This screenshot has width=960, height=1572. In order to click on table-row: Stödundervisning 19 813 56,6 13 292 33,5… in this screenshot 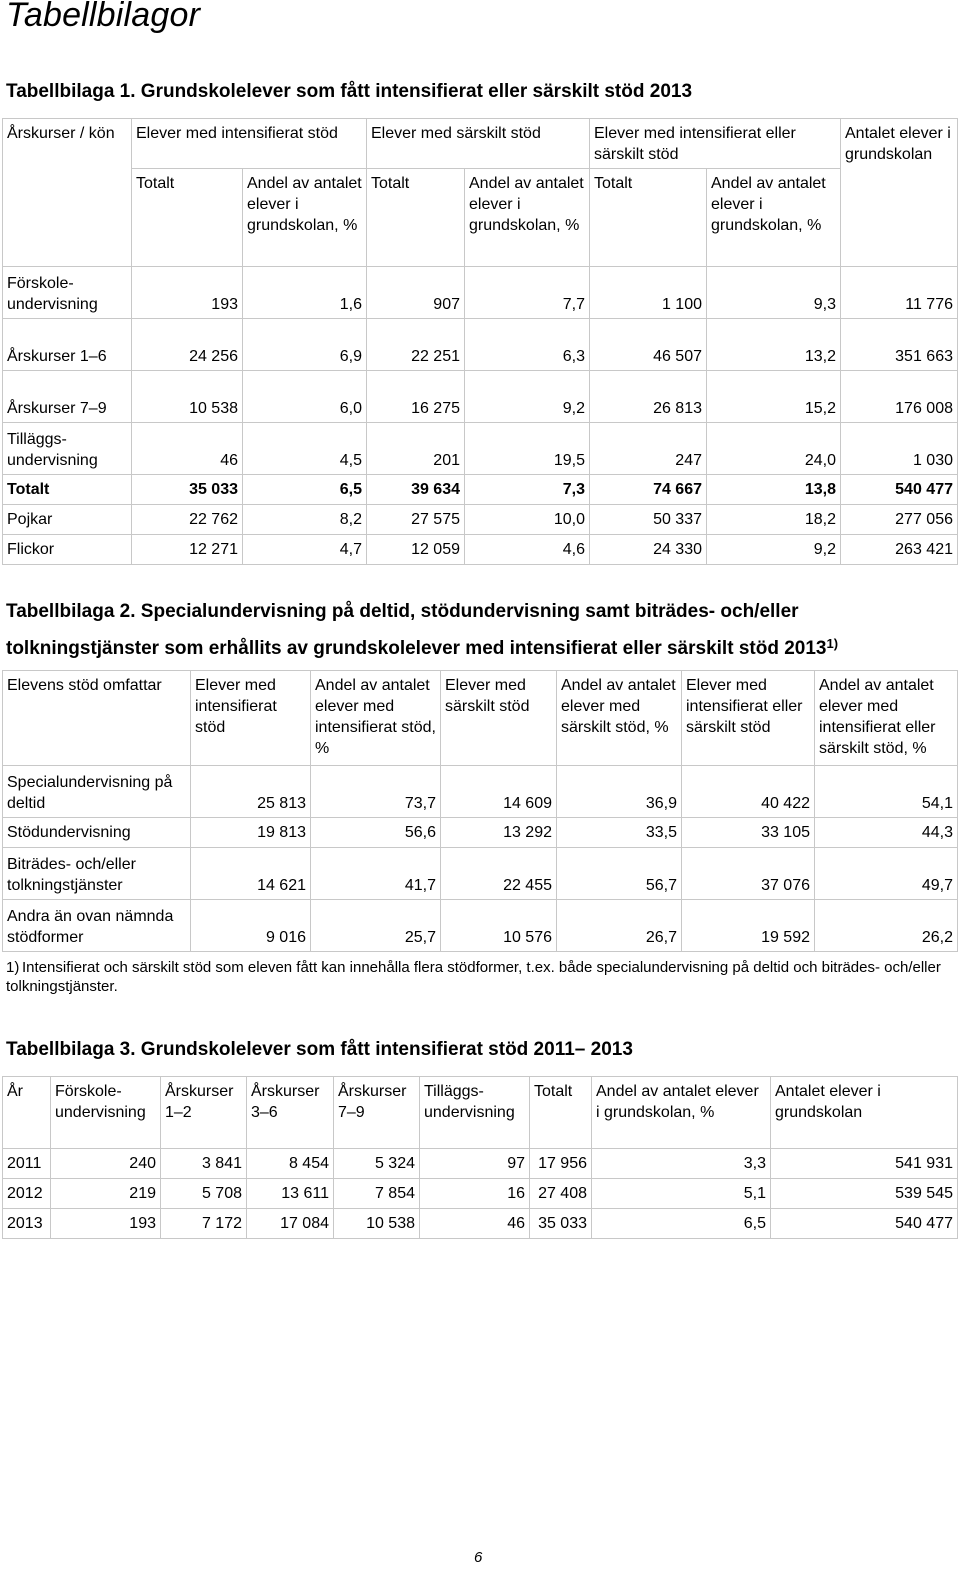, I will do `click(480, 832)`.